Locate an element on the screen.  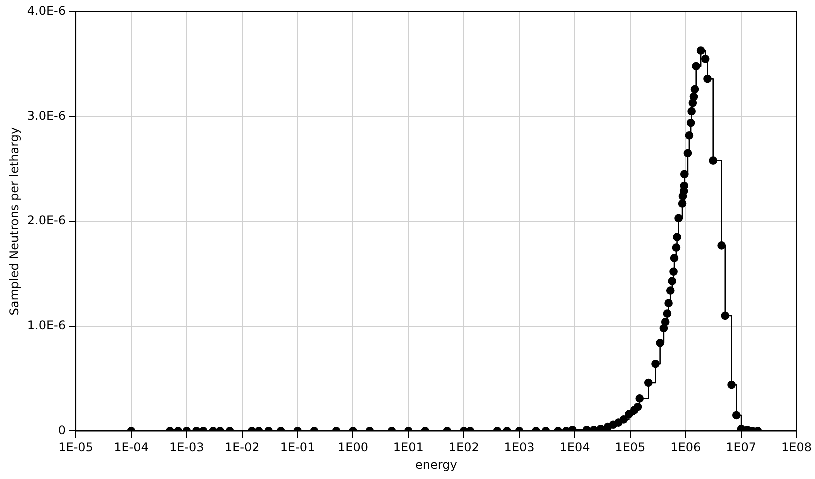
y-tick-label: 2.0E-6 is located at coordinates (46, 221).